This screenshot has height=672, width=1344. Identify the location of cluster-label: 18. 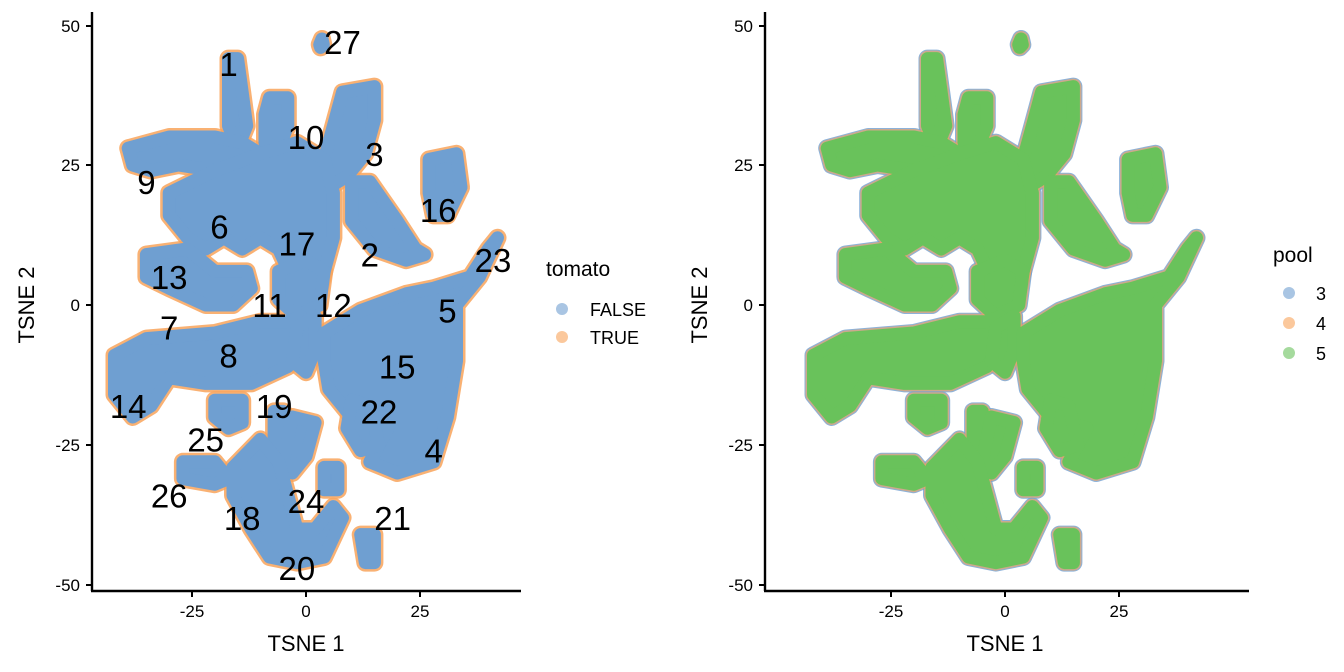
(242, 518).